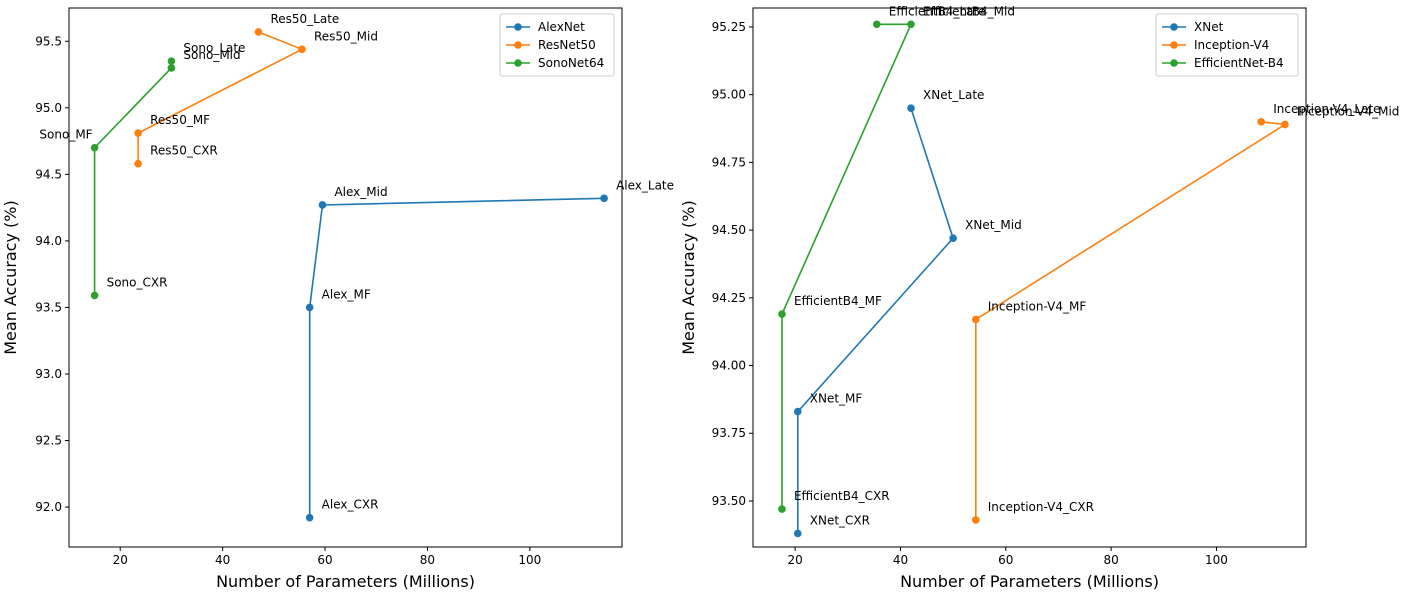  Describe the element at coordinates (304, 19) in the screenshot. I see `data-label: Res50_Late` at that location.